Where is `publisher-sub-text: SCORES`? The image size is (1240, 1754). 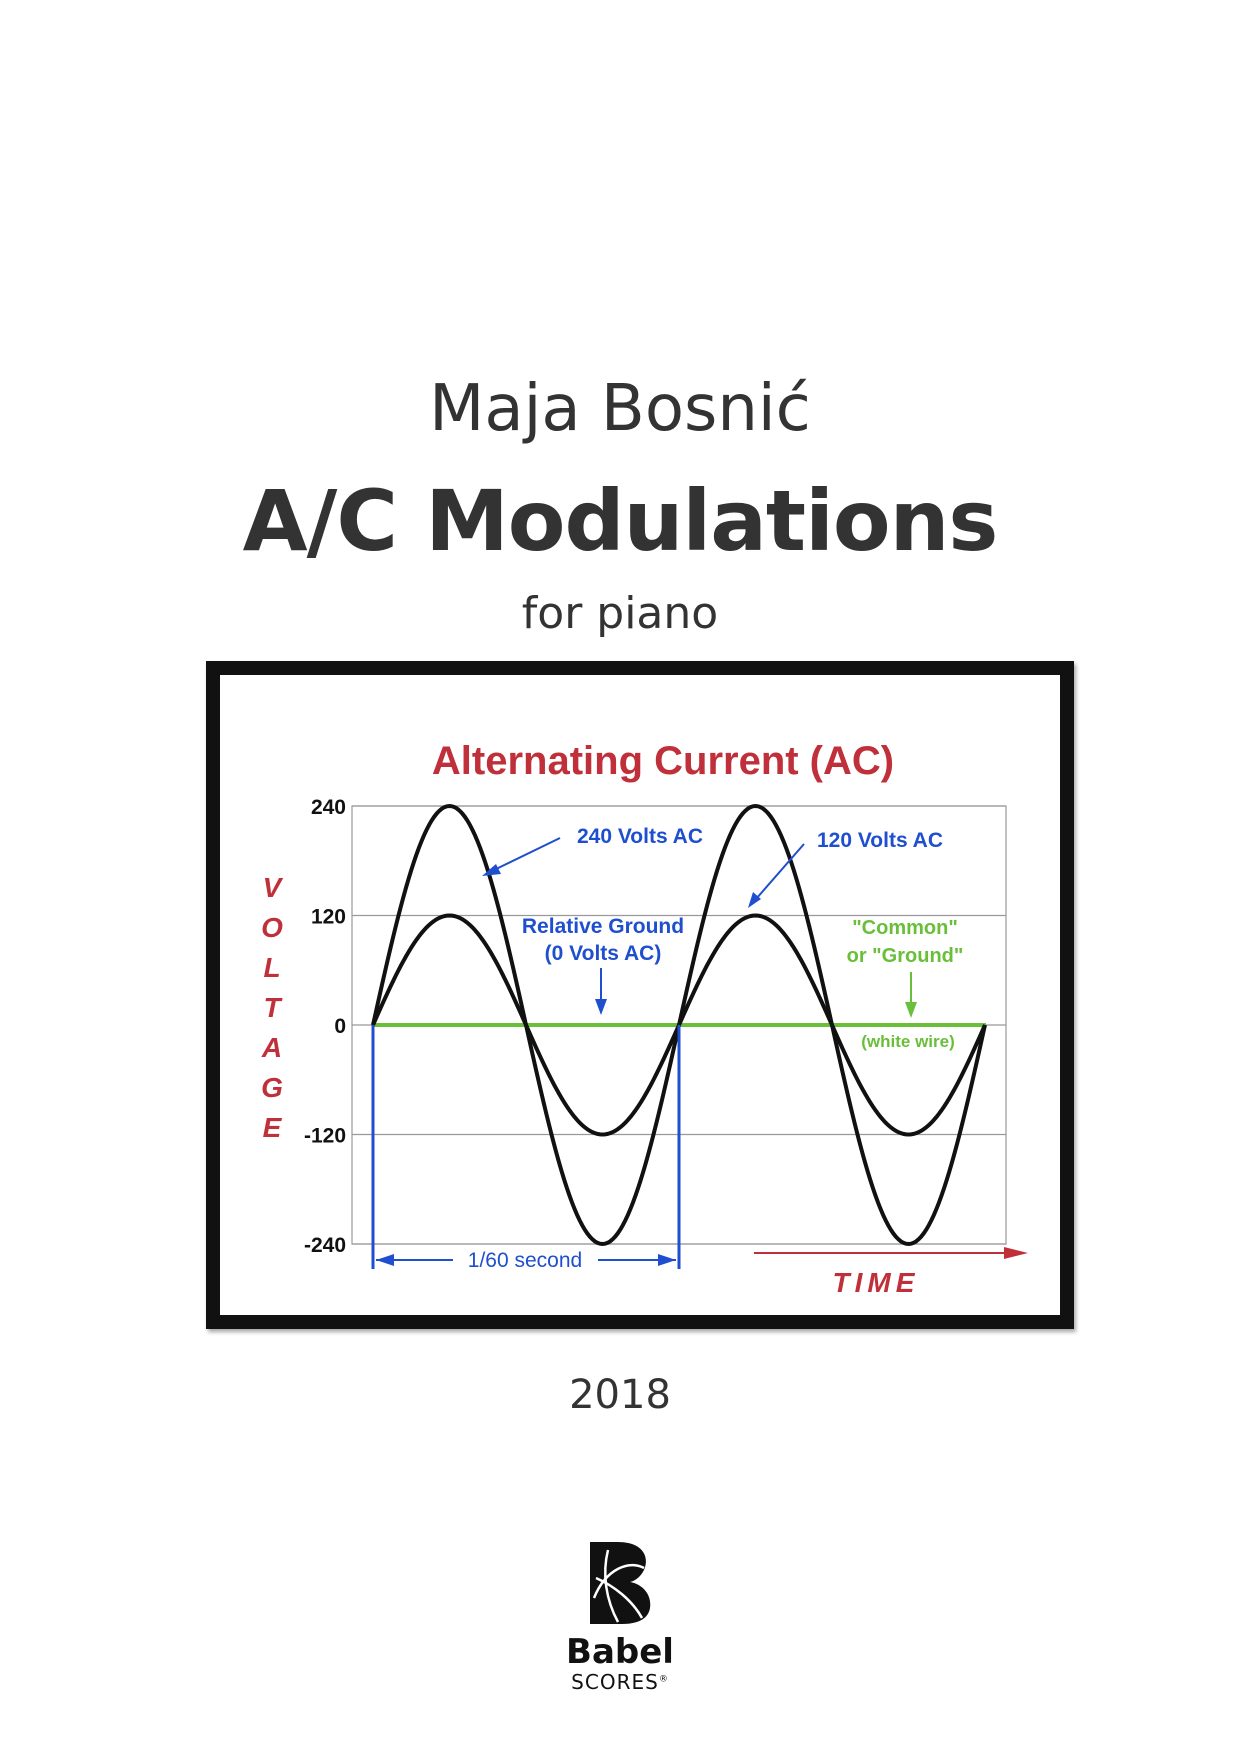
publisher-sub-text: SCORES is located at coordinates (615, 1682).